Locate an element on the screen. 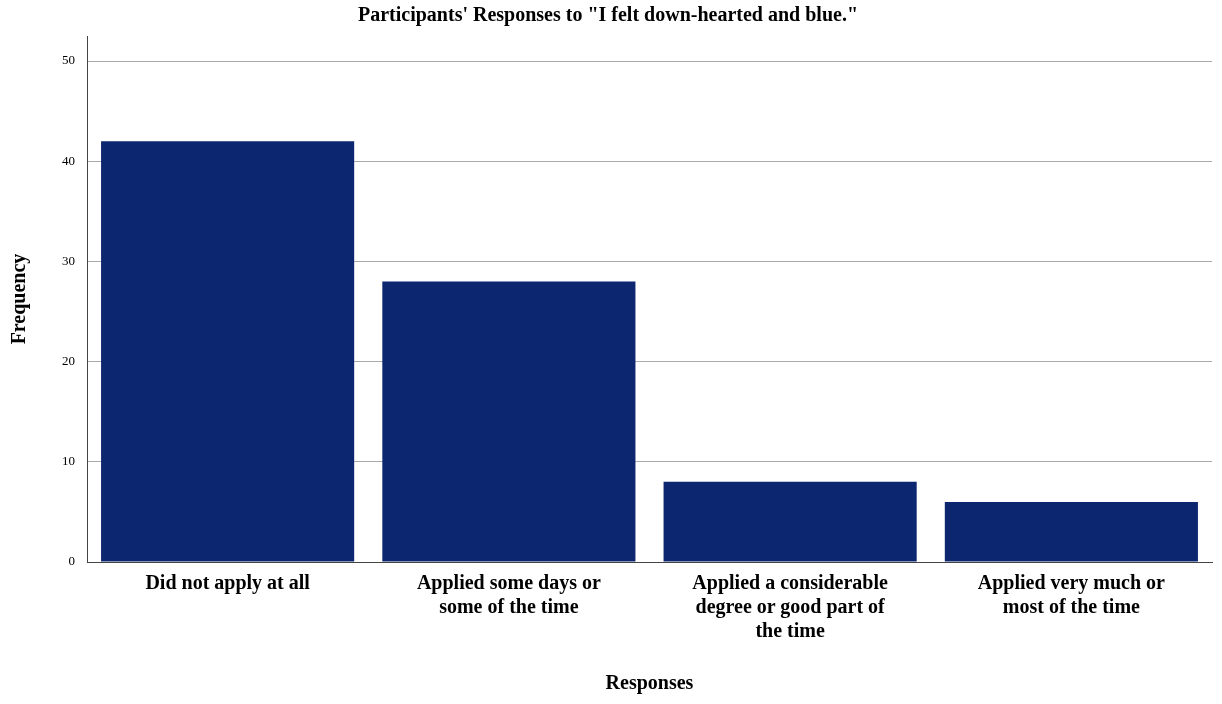  y-axis-title: Frequency is located at coordinates (19, 299).